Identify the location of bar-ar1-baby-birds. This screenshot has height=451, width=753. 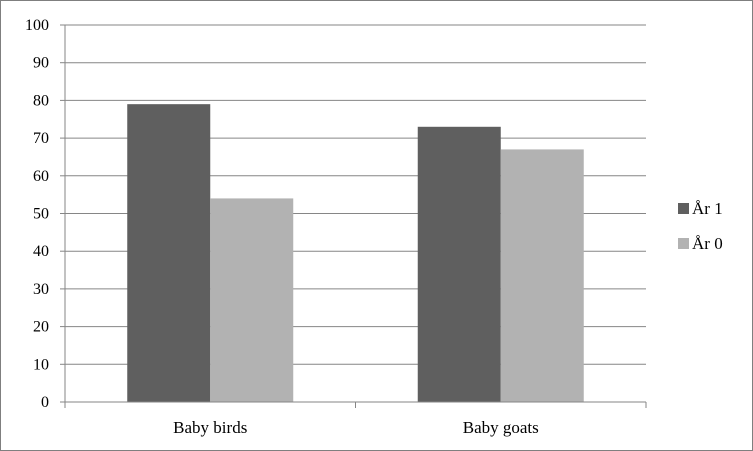
(169, 253).